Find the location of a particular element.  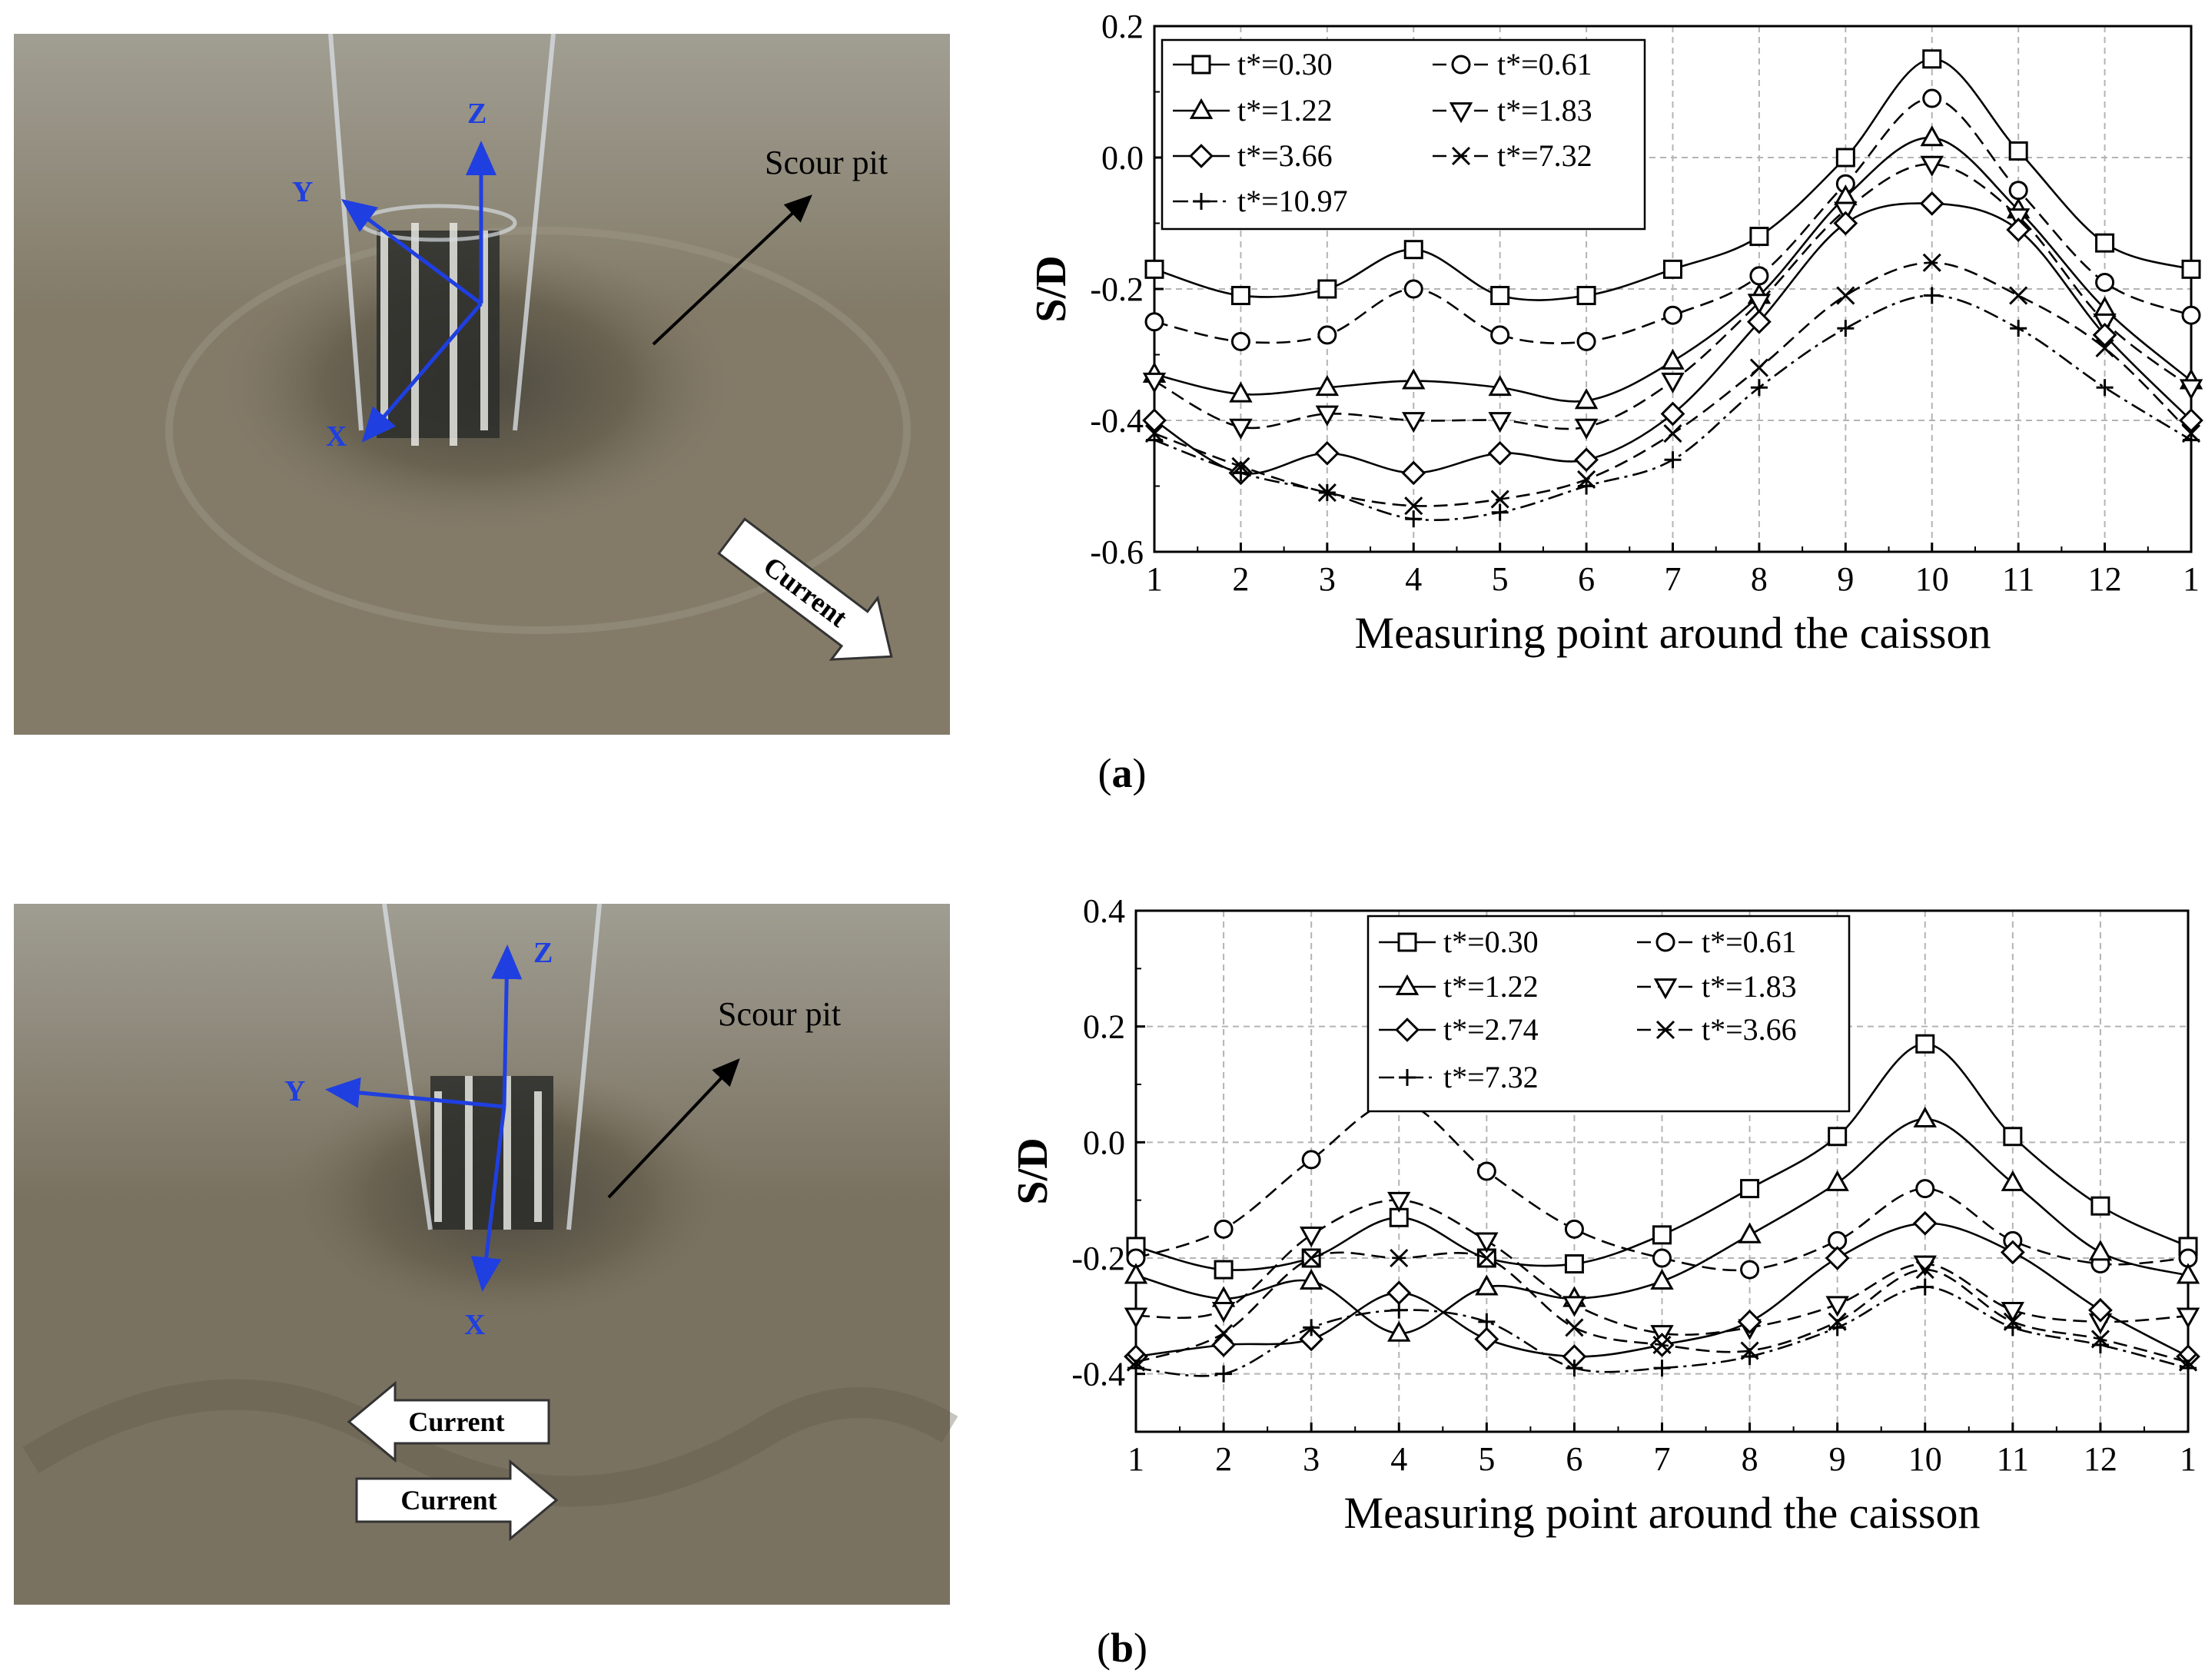

legend-label: t*=1.22 is located at coordinates (1285, 110).